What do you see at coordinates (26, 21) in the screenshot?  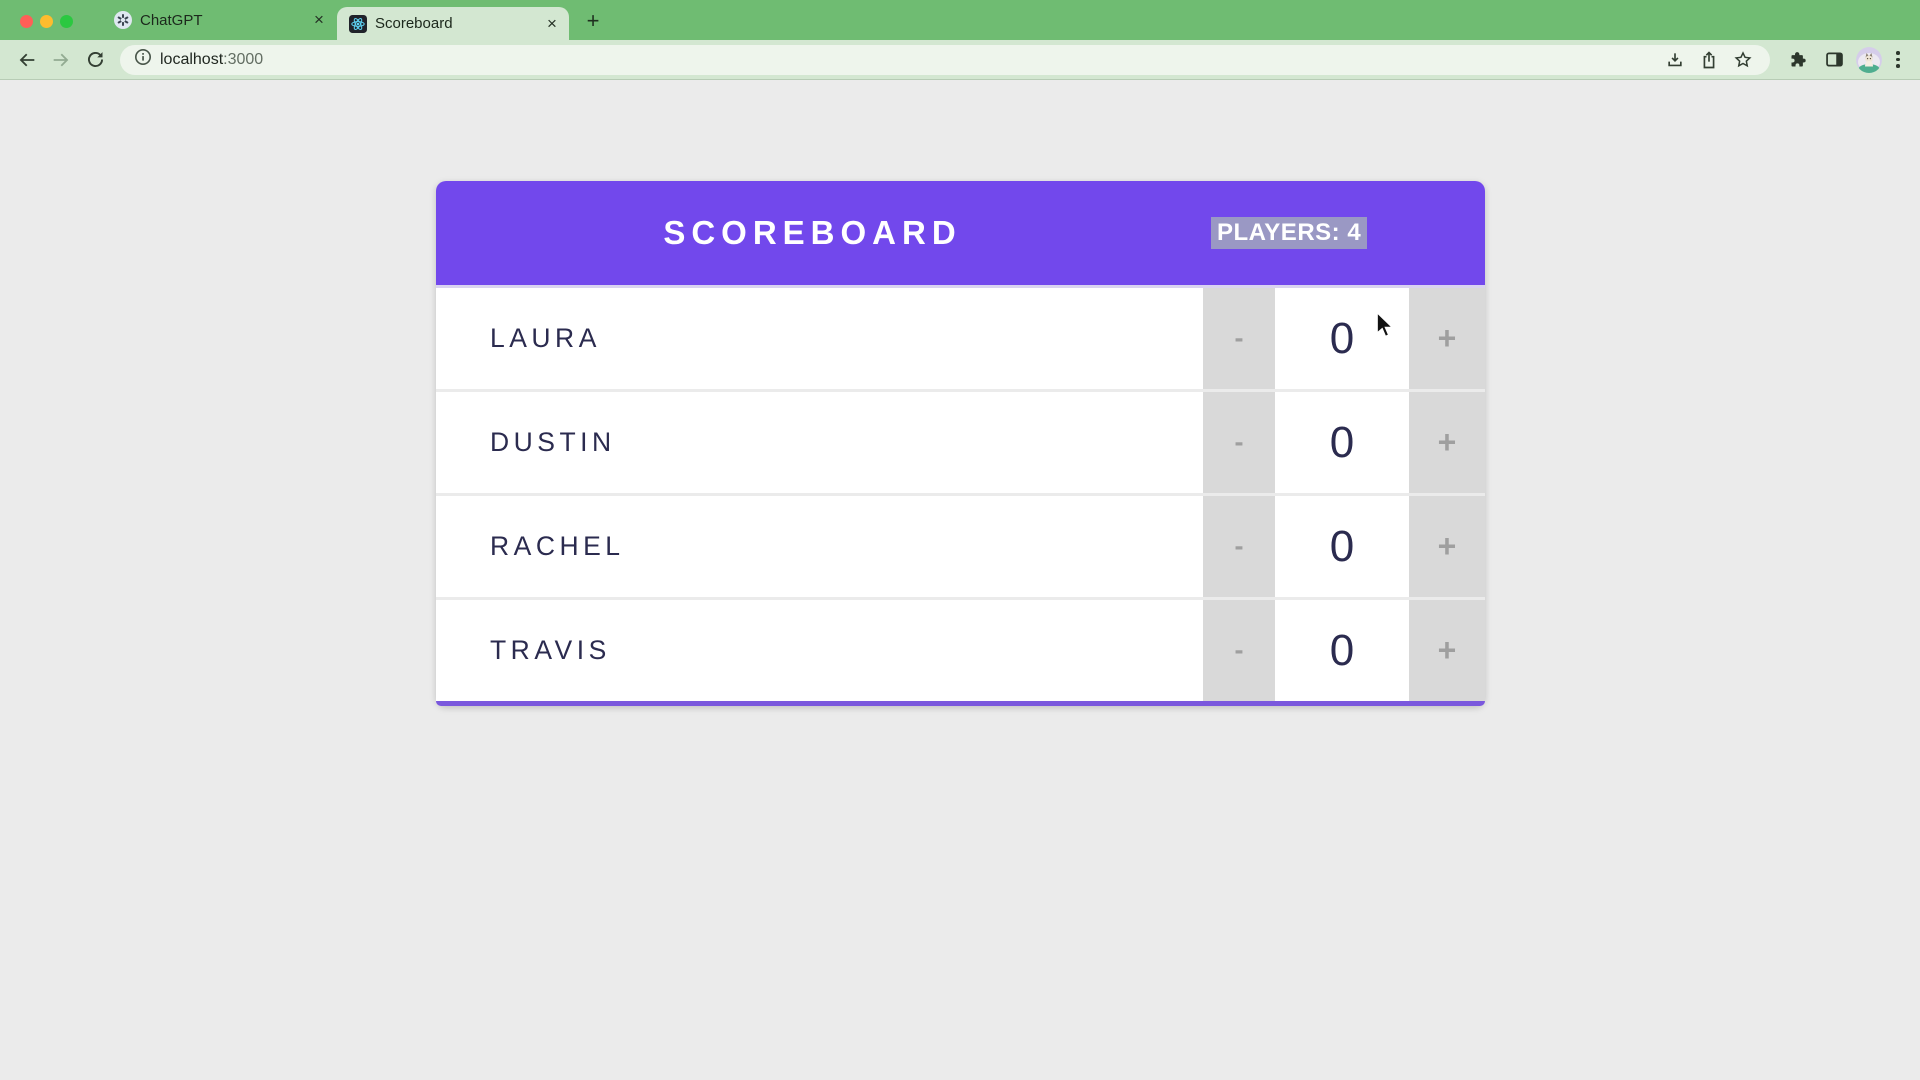 I see `window-close-button` at bounding box center [26, 21].